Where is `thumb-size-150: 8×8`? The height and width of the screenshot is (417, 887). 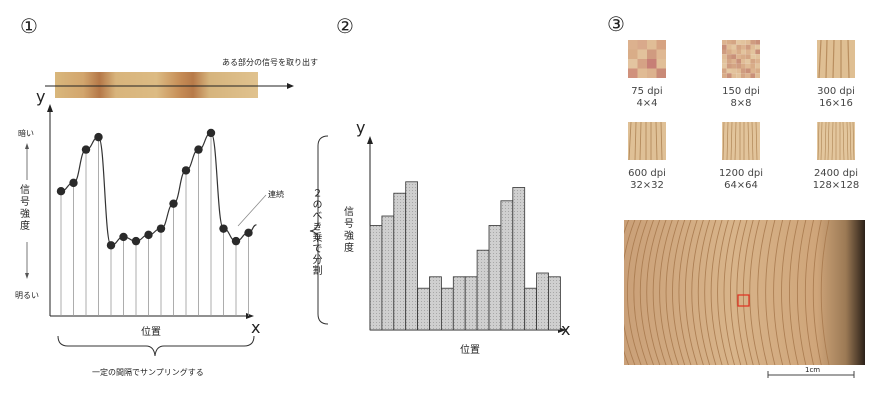
thumb-size-150: 8×8 is located at coordinates (741, 103).